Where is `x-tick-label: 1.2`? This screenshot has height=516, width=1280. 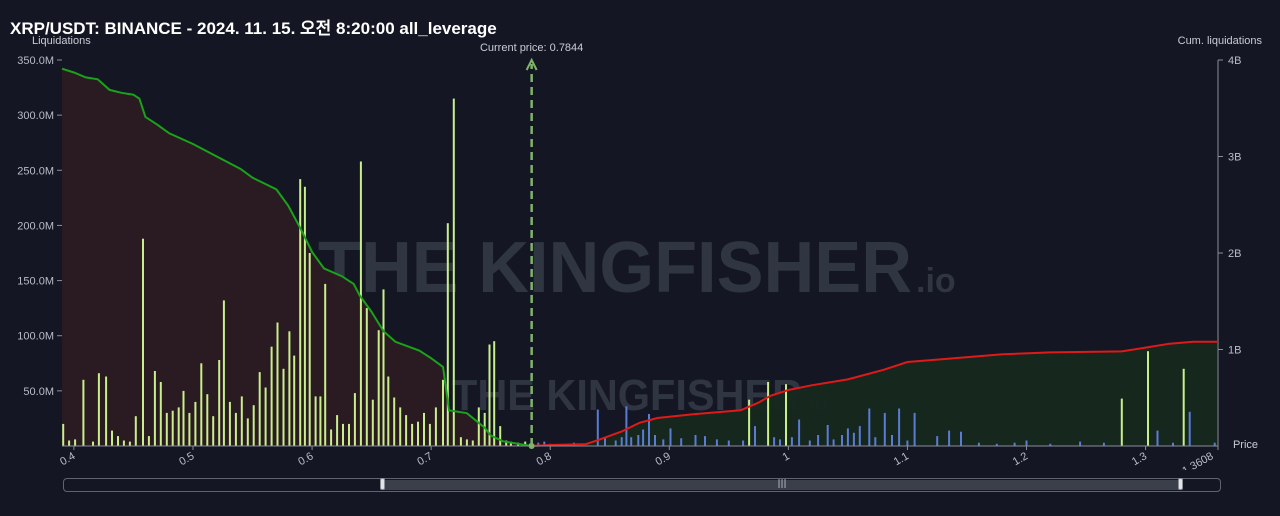
x-tick-label: 1.2 is located at coordinates (1020, 459).